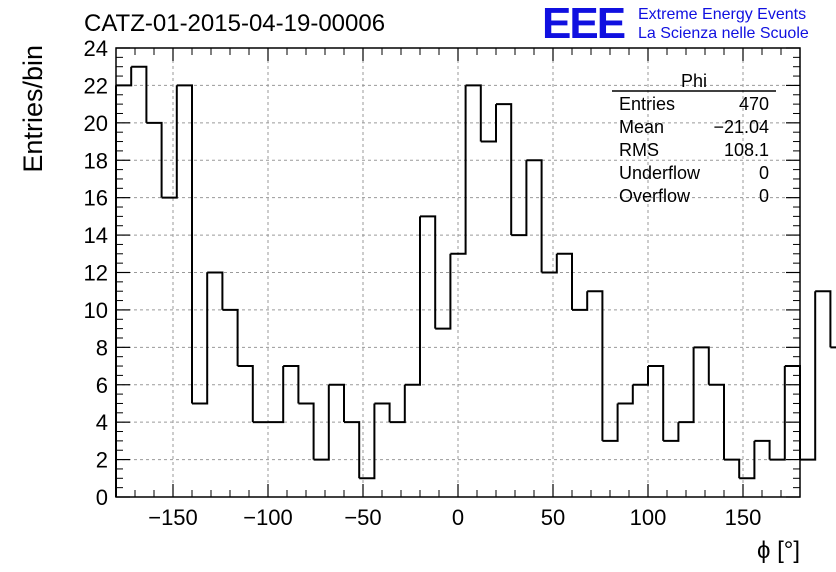  Describe the element at coordinates (96, 48) in the screenshot. I see `y-tick-label: 24` at that location.